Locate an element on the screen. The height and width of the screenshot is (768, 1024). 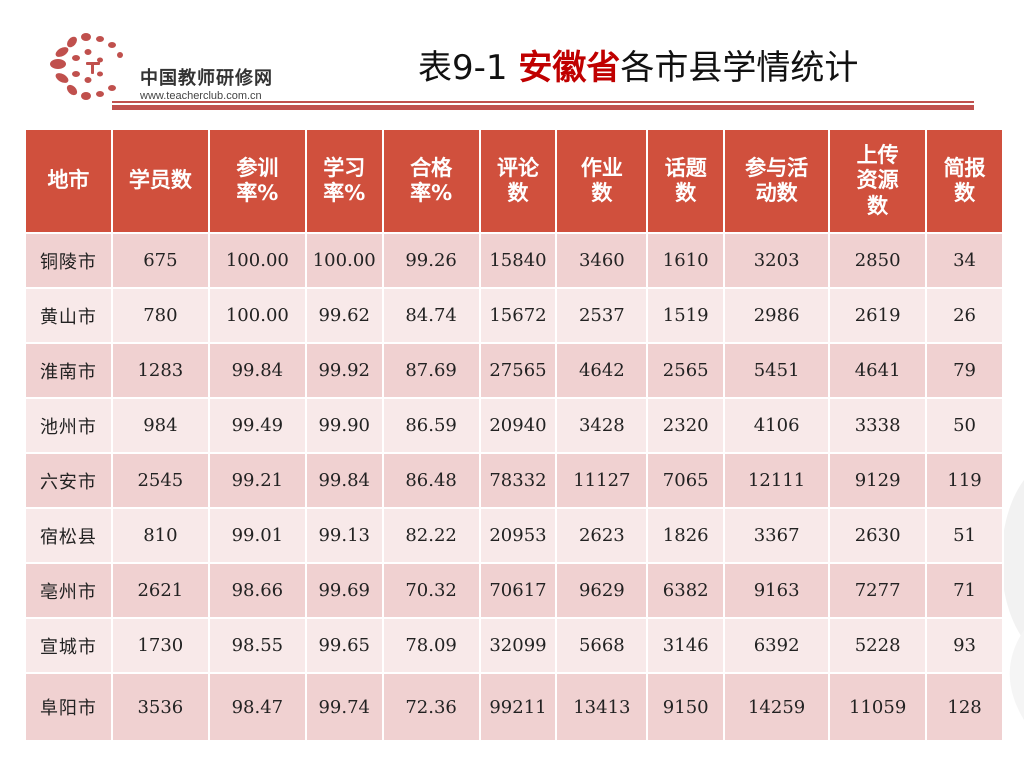
header-label: 评论数 is located at coordinates (518, 180).